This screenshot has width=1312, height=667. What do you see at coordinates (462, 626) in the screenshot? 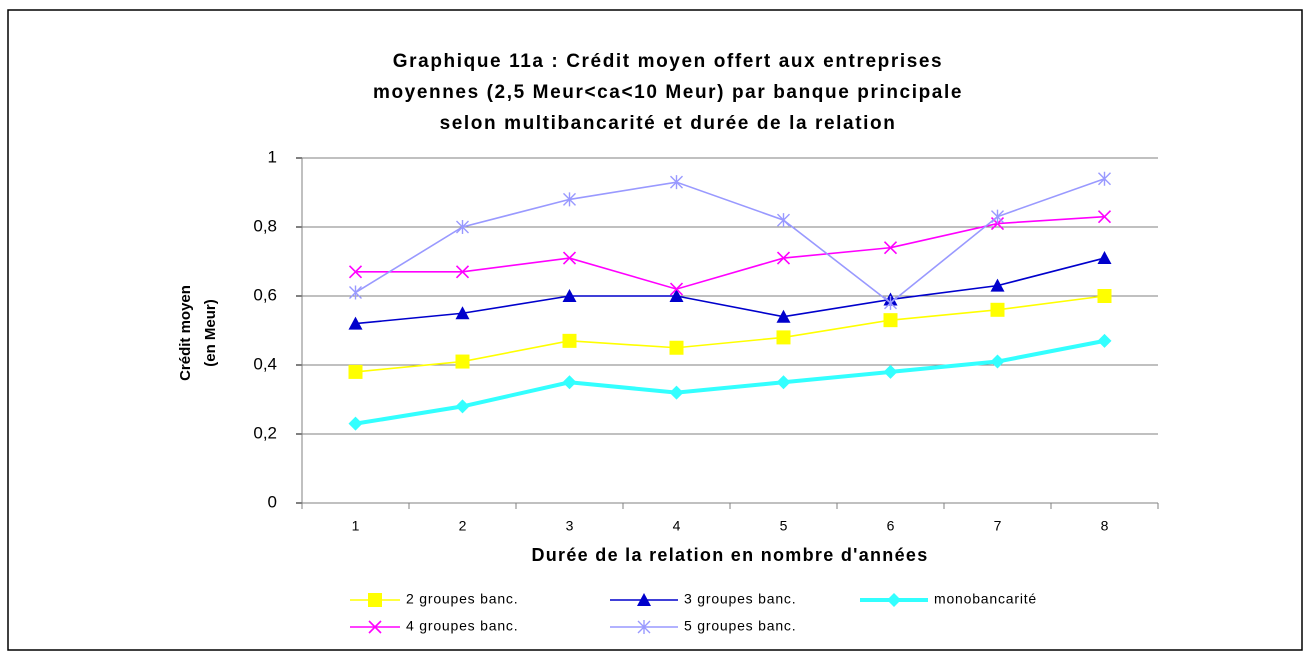
I see `legend-label: 4 groupes banc.` at bounding box center [462, 626].